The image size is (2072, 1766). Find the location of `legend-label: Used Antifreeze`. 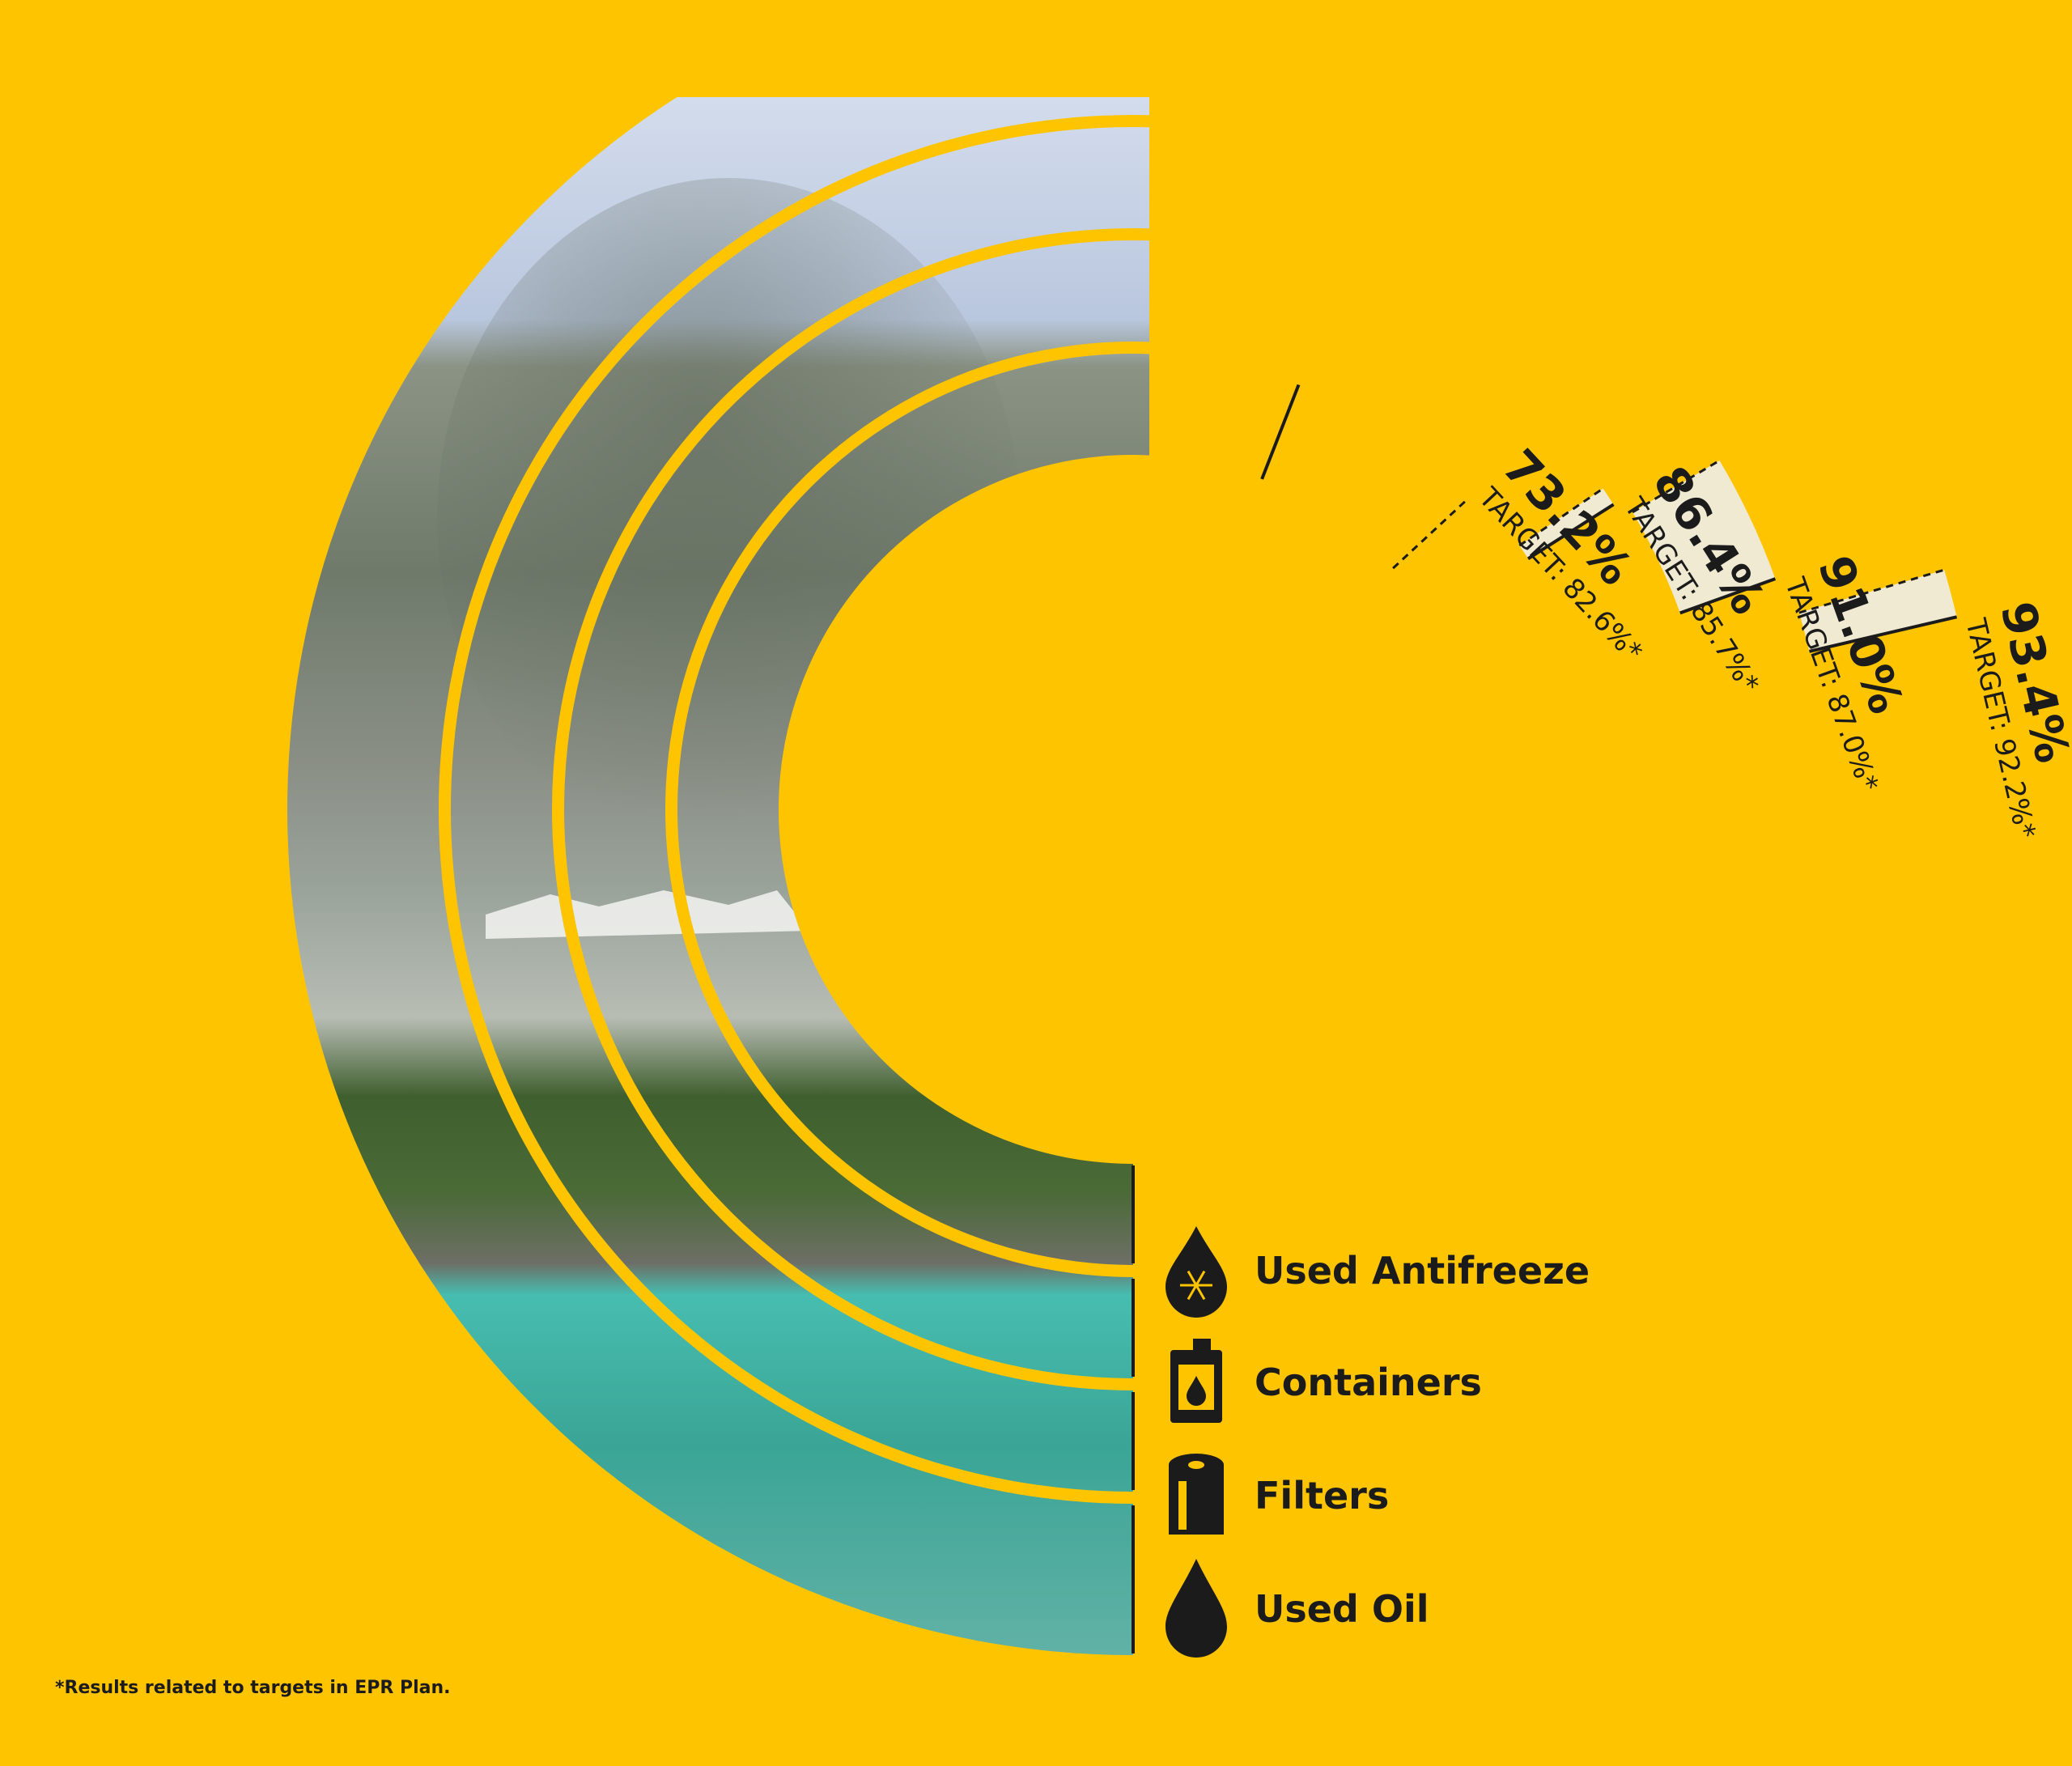

legend-label: Used Antifreeze is located at coordinates (1422, 1271).